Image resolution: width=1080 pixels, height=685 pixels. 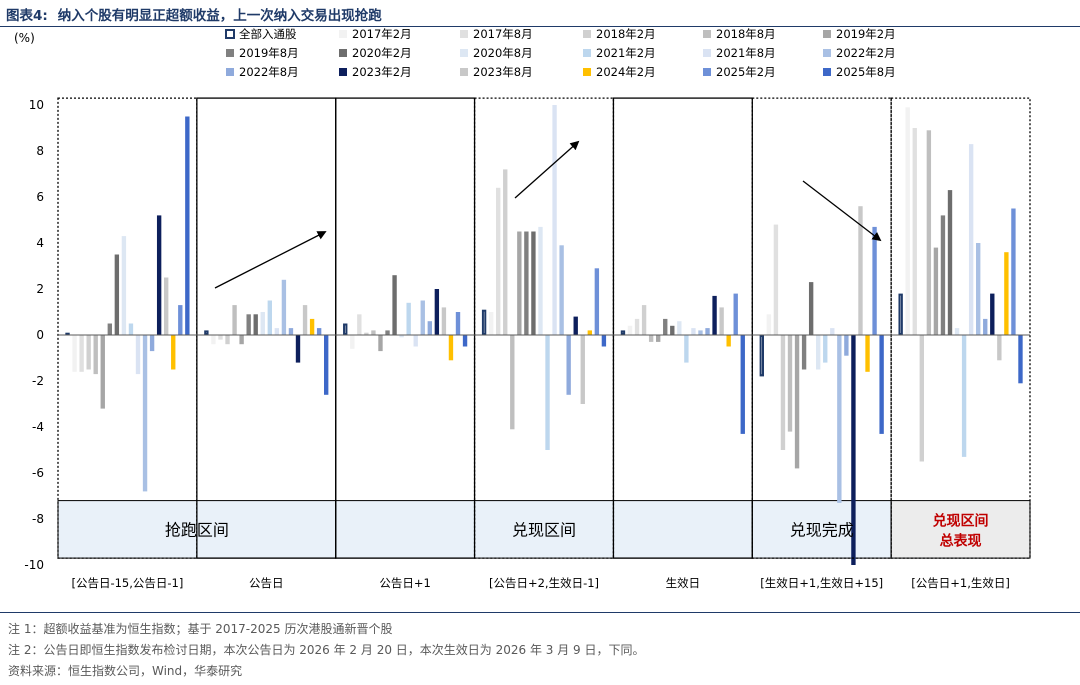 I want to click on chart-title-bar: 图表4: 纳入个股有明显正超额收益，上一次纳入交易出现抢跑, so click(x=540, y=13).